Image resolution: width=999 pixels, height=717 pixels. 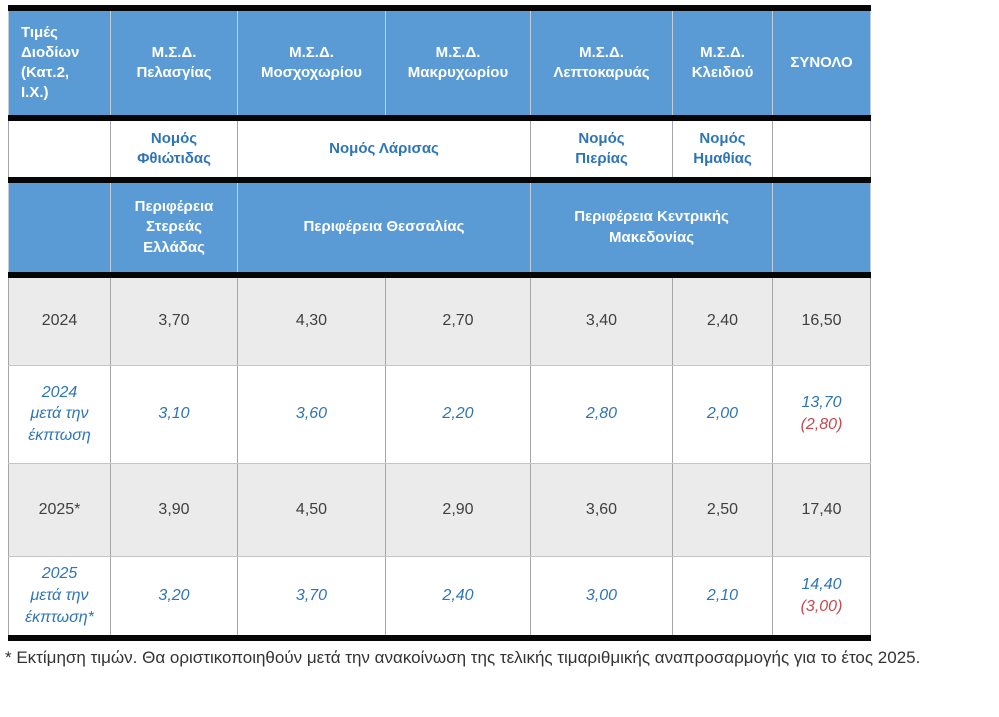 What do you see at coordinates (821, 585) in the screenshot?
I see `total-value: 14,40` at bounding box center [821, 585].